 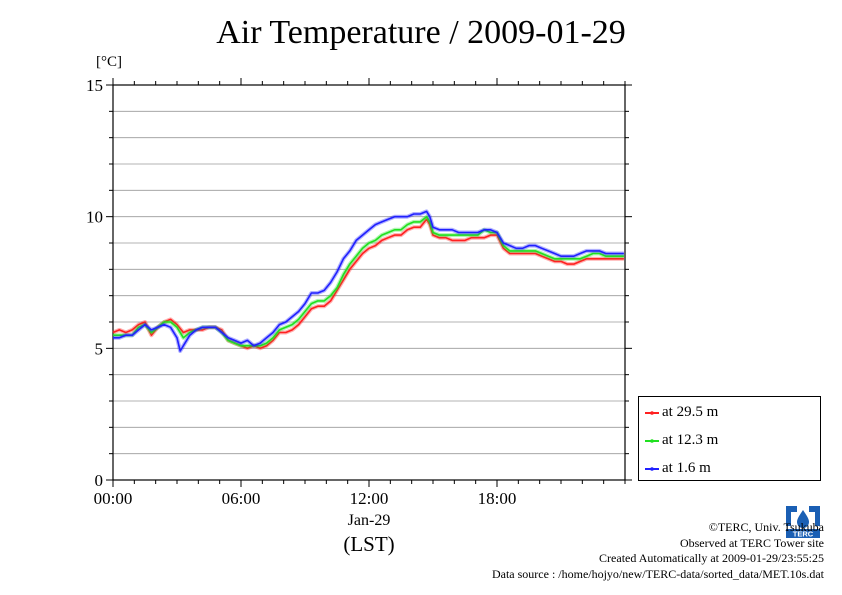 I want to click on terc-logo-icon: TERC, so click(x=803, y=520).